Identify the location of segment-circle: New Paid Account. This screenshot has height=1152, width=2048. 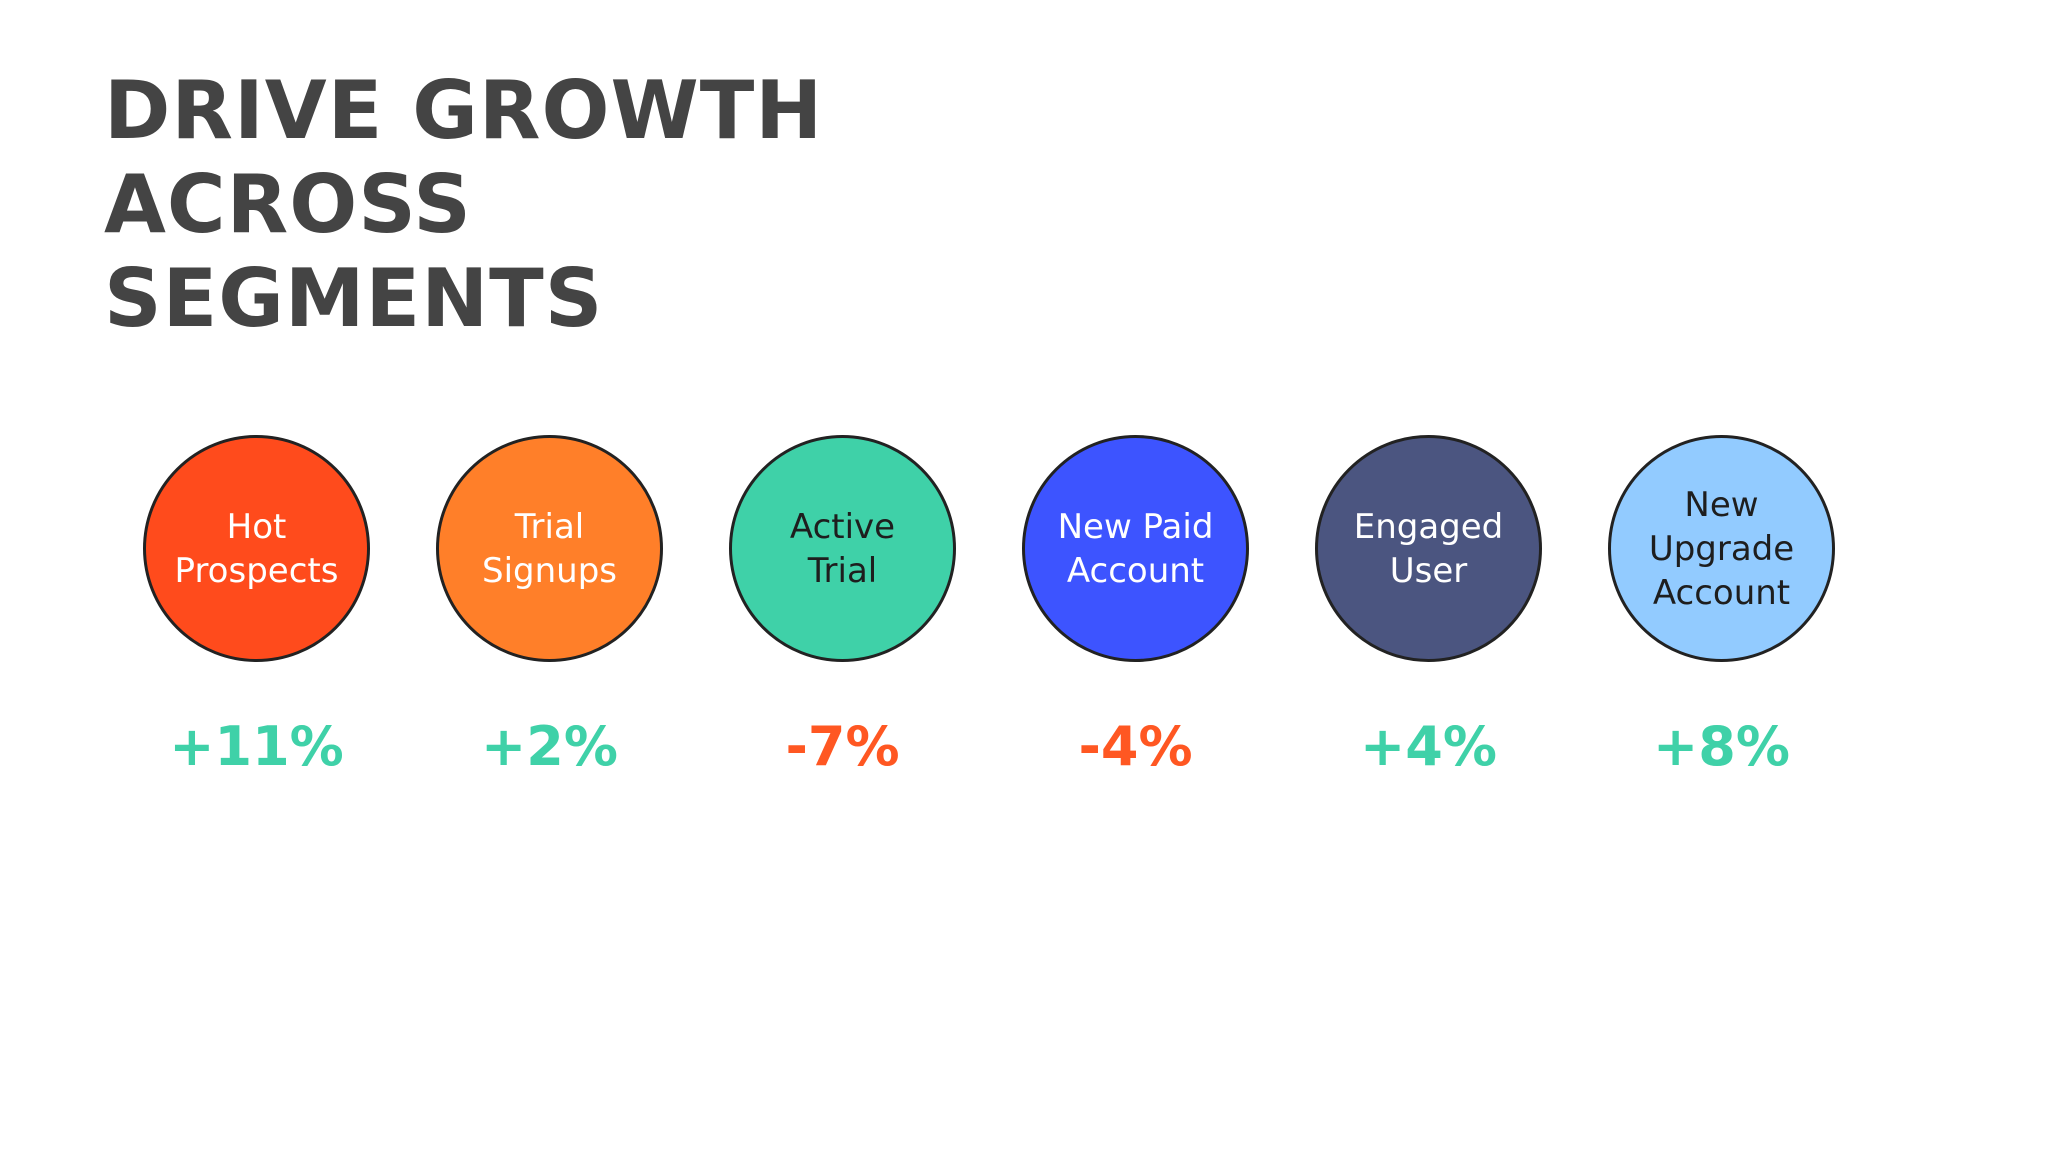
(1135, 548).